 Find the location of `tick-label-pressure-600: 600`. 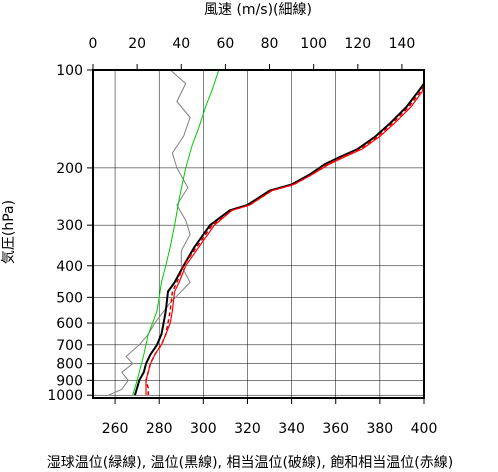

tick-label-pressure-600: 600 is located at coordinates (69, 324).